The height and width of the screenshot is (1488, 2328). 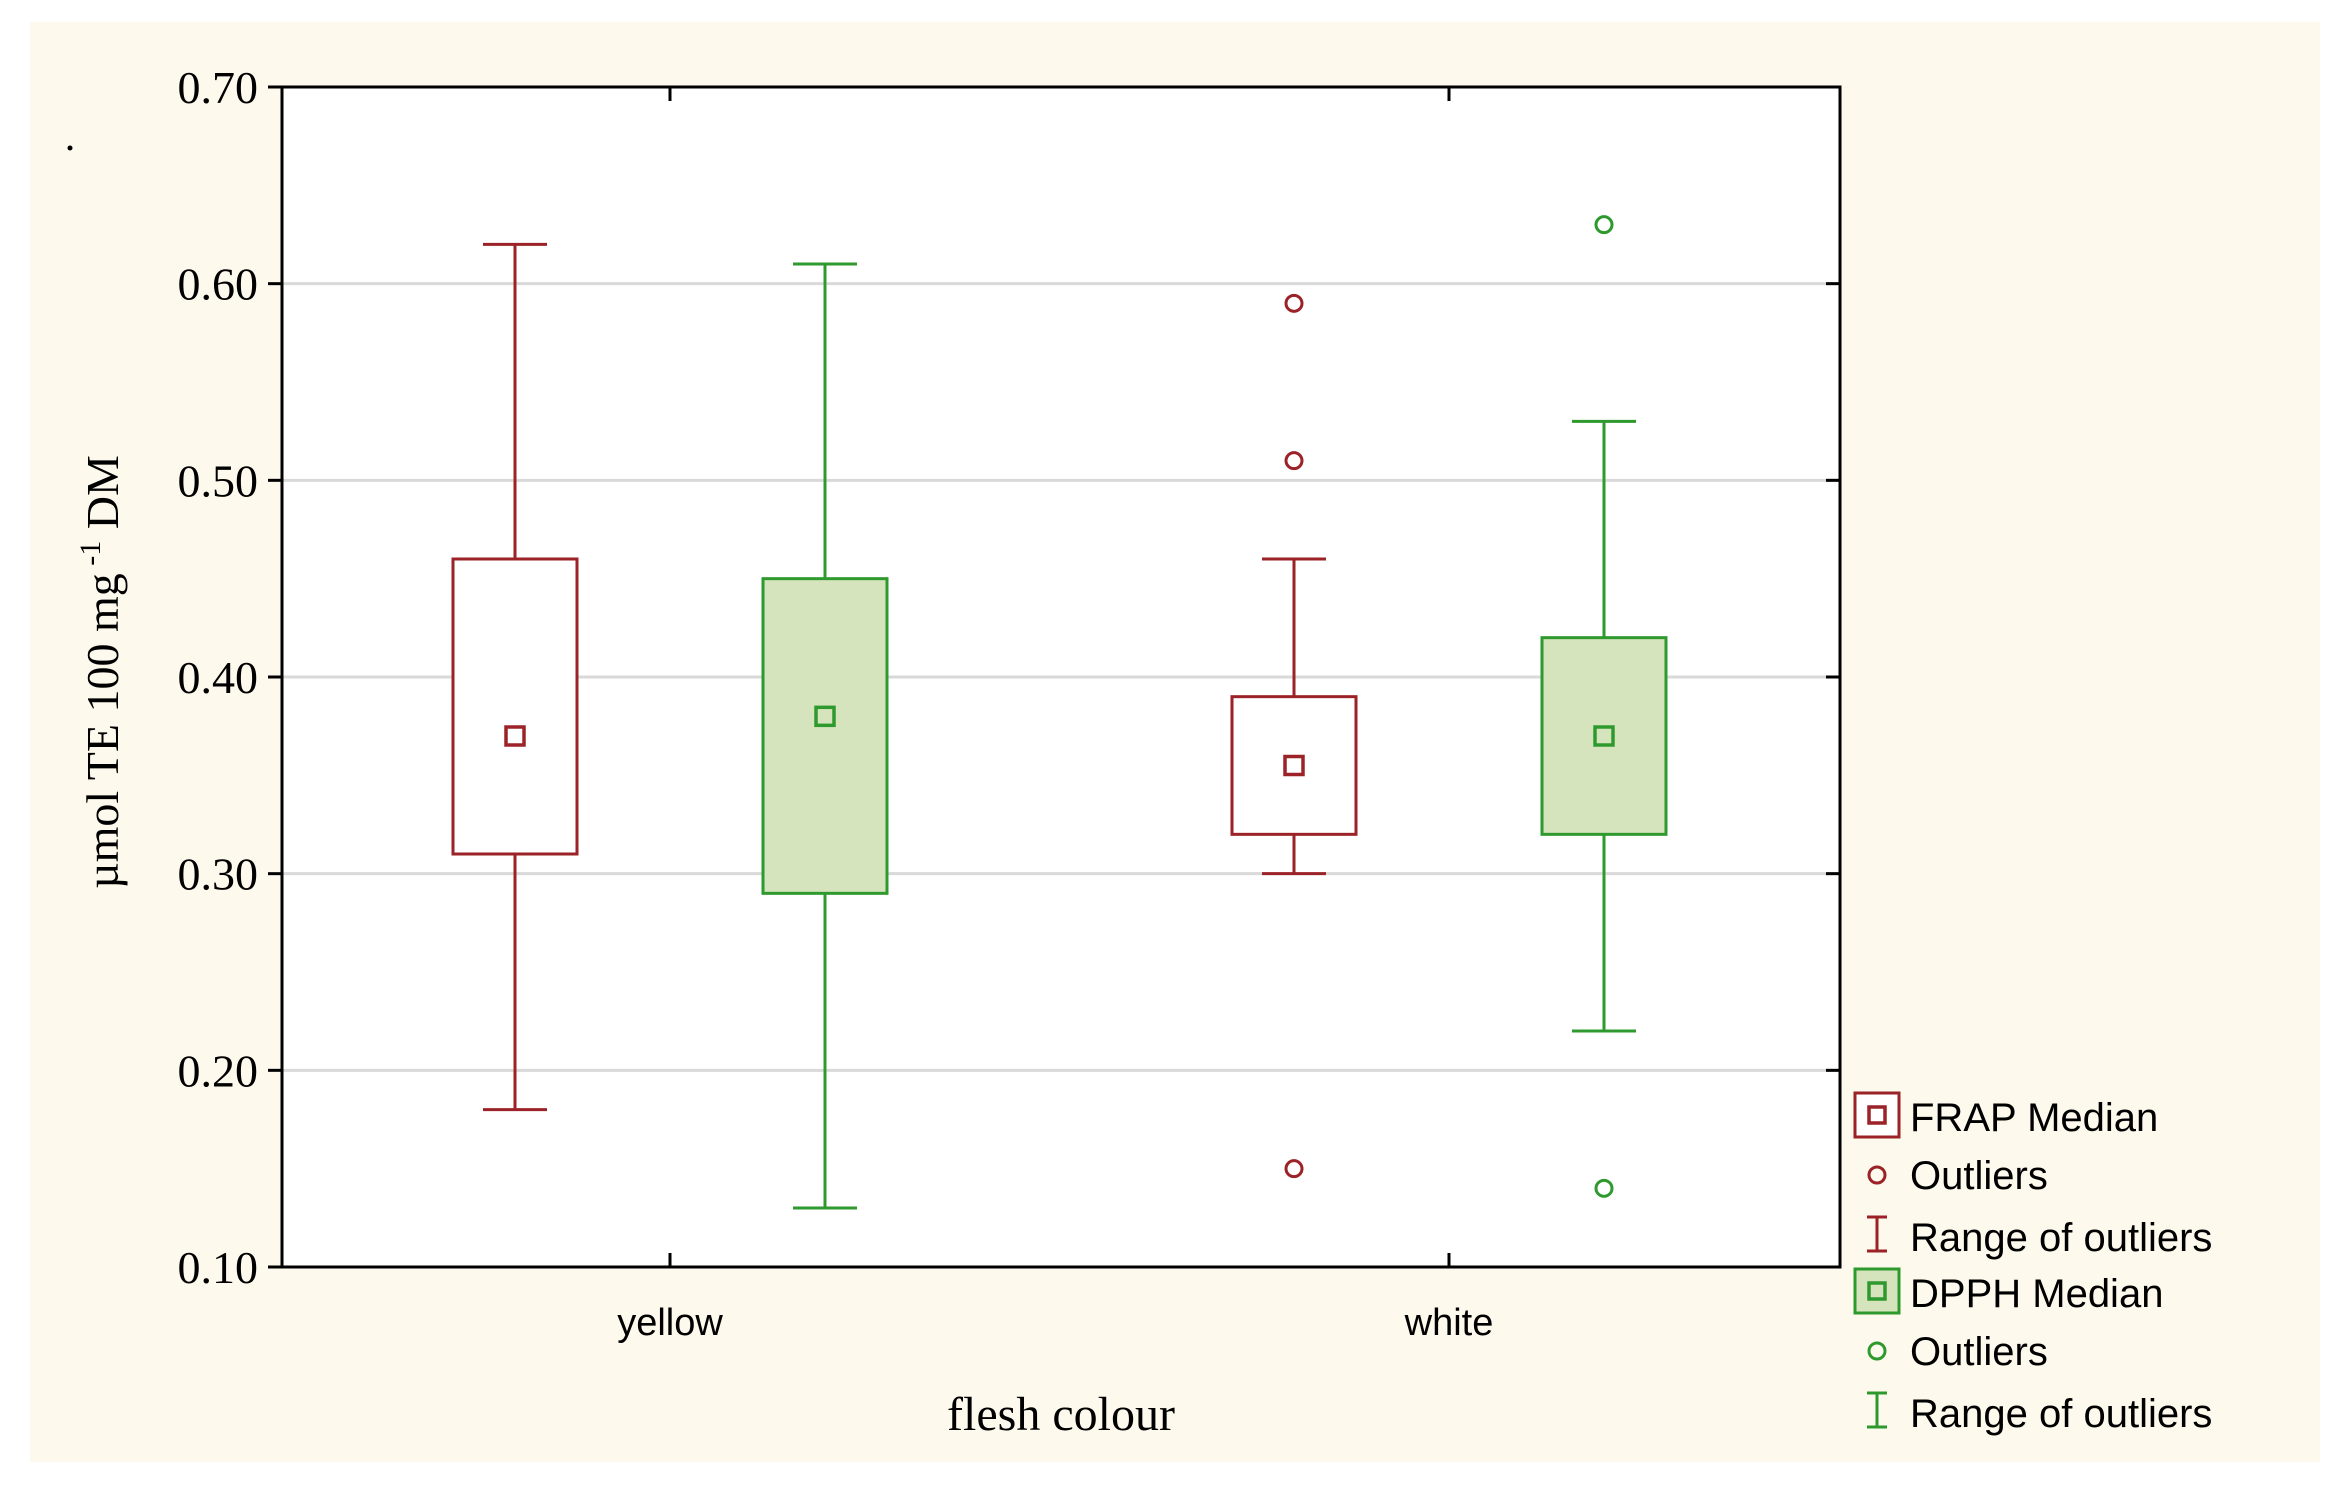 I want to click on y-tick-label: 0.50, so click(x=218, y=480).